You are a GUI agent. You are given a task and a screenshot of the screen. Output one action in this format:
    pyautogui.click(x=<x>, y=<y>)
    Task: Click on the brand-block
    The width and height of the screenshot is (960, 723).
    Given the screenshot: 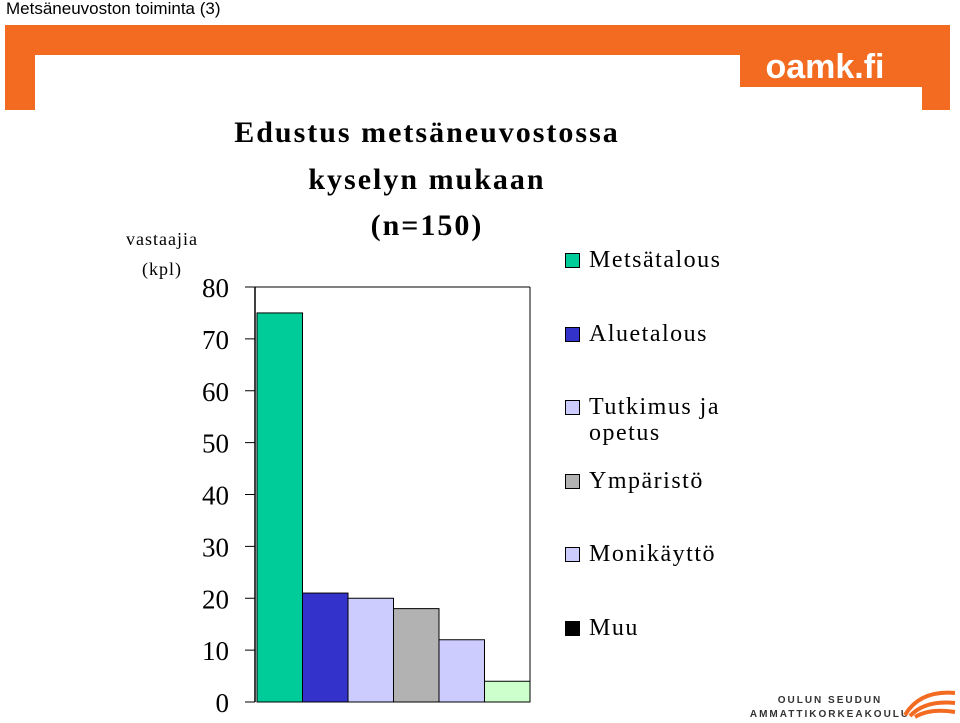 What is the action you would take?
    pyautogui.click(x=831, y=56)
    